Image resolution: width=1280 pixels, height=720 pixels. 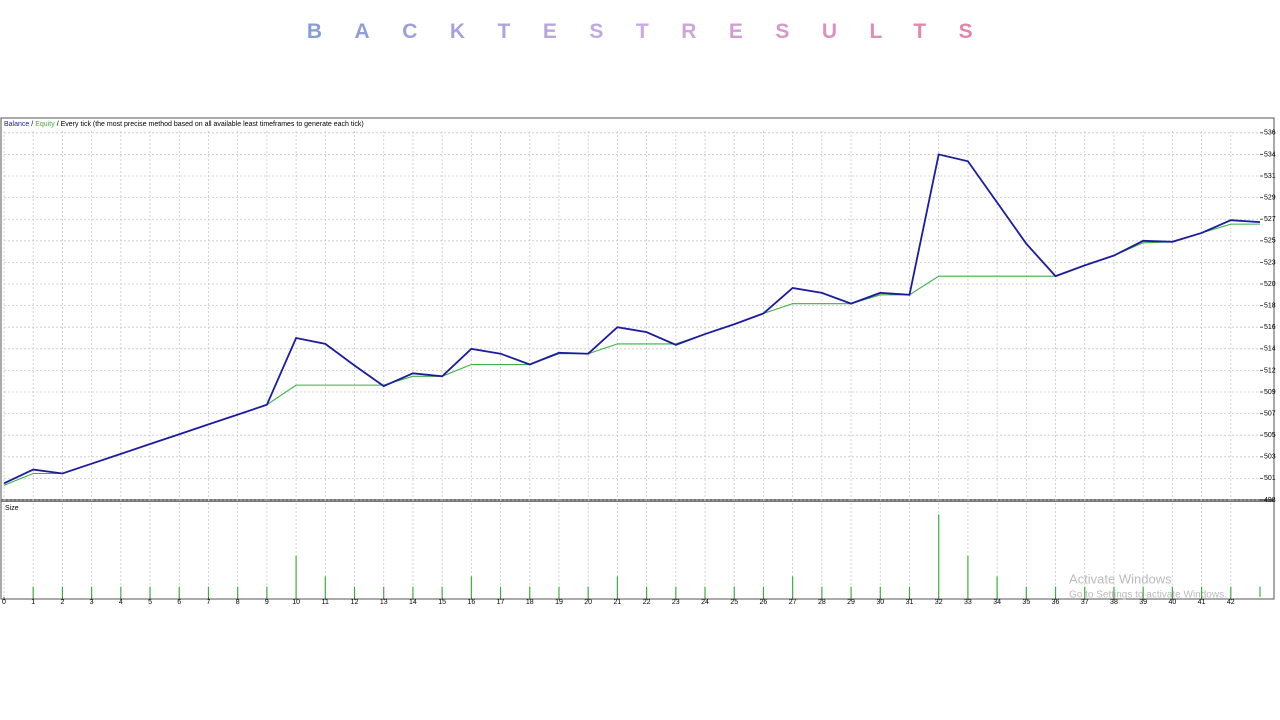 What do you see at coordinates (1270, 241) in the screenshot?
I see `y-tick-label: 525` at bounding box center [1270, 241].